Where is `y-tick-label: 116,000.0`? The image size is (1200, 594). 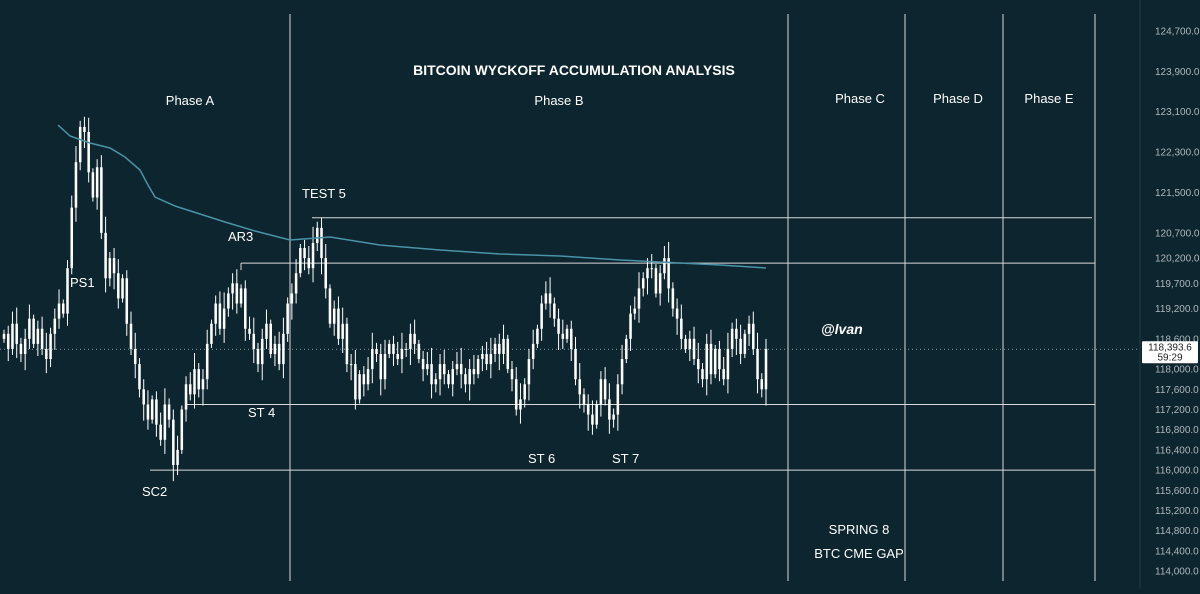
y-tick-label: 116,000.0 is located at coordinates (1177, 471).